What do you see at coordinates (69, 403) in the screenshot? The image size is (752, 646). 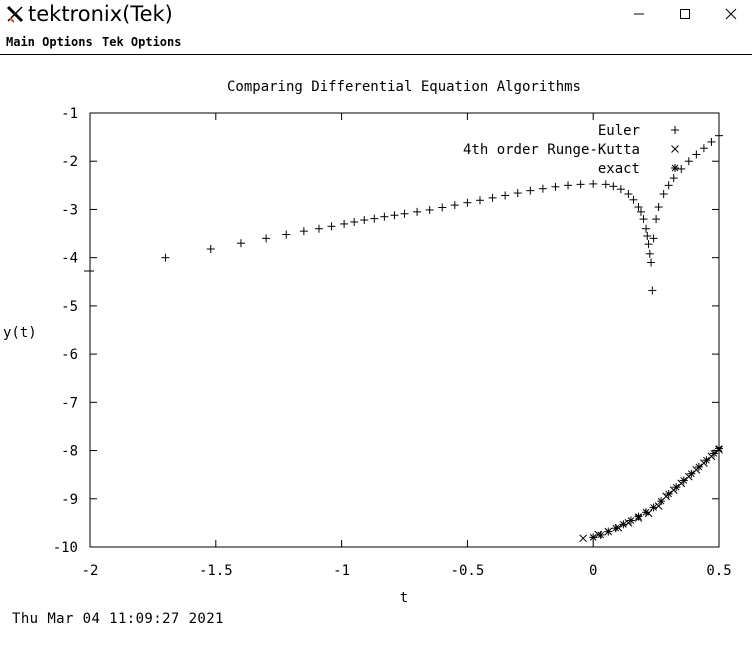 I see `y-tick-label: -7` at bounding box center [69, 403].